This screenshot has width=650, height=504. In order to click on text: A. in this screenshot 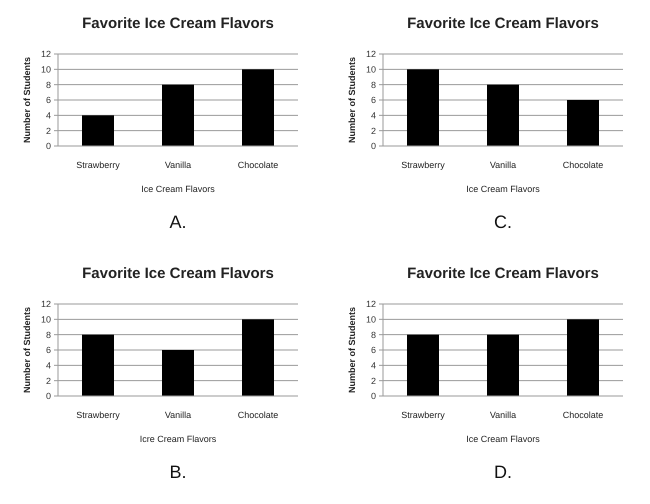, I will do `click(178, 222)`.